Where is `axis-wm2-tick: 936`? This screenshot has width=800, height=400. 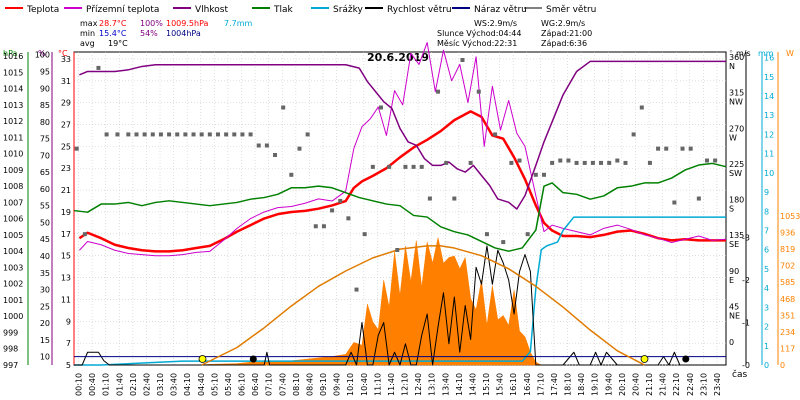 axis-wm2-tick: 936 is located at coordinates (787, 233).